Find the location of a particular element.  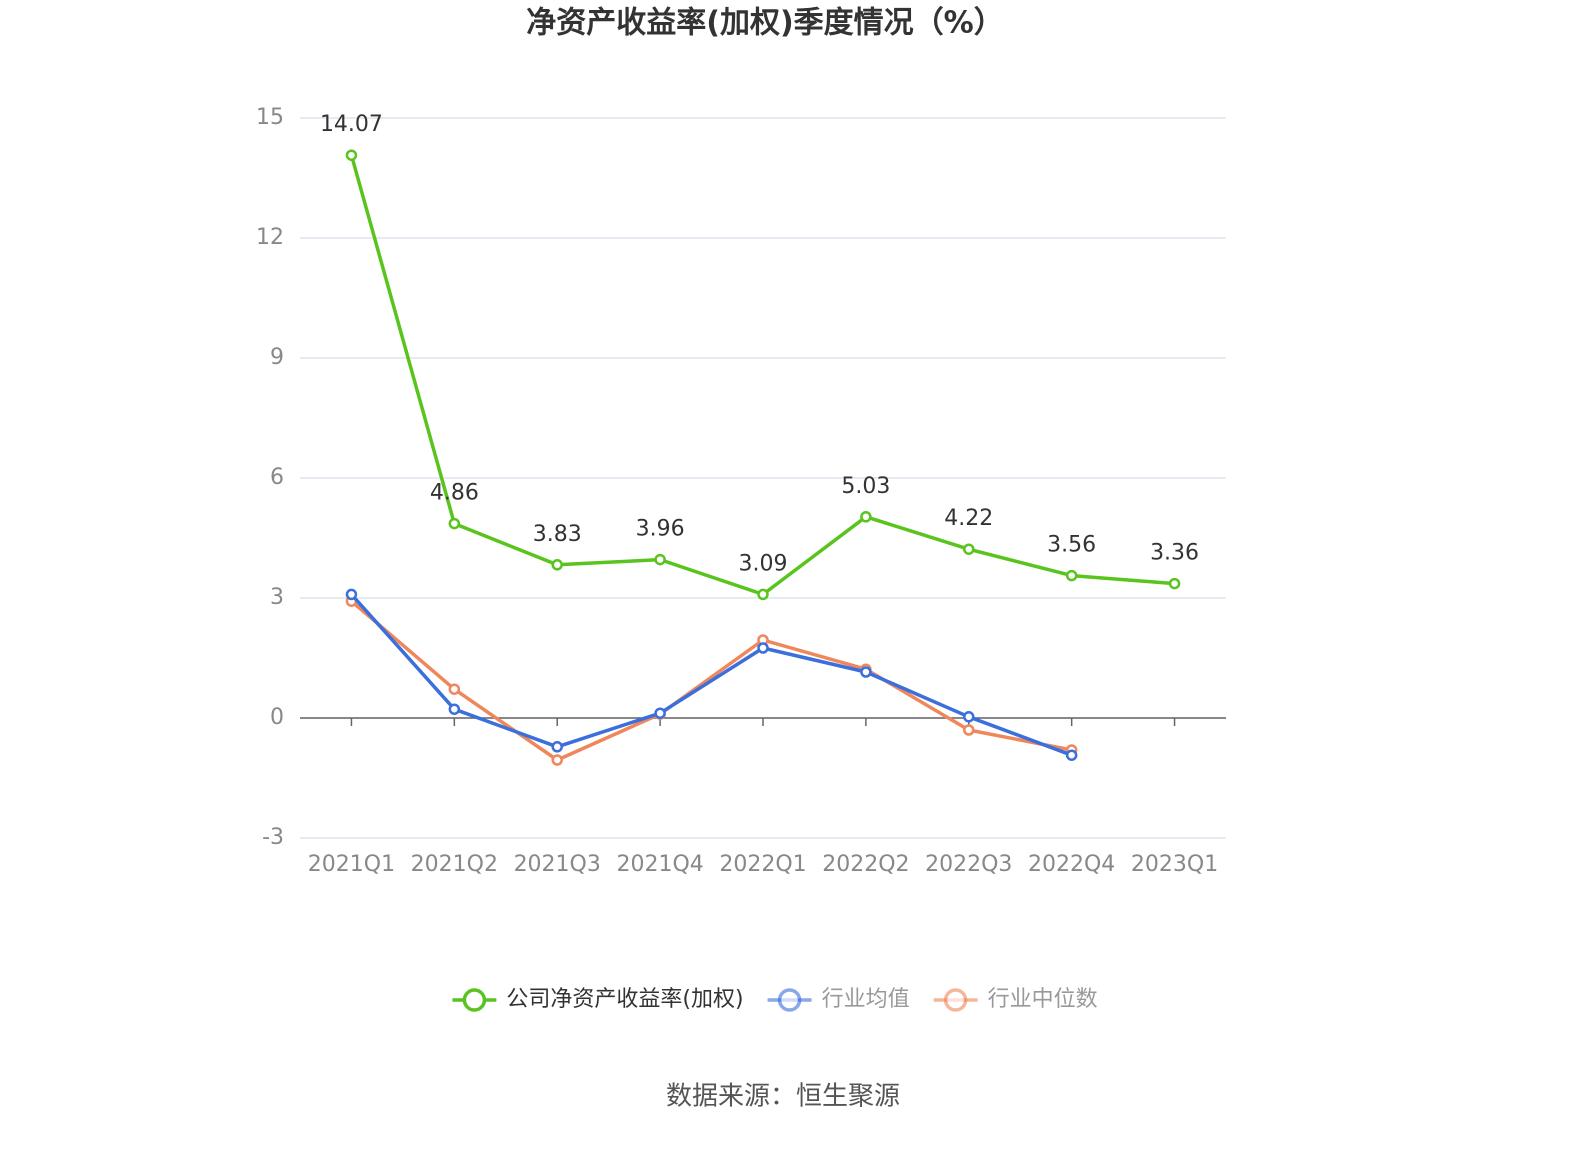

data-label: 14.07 is located at coordinates (351, 124).